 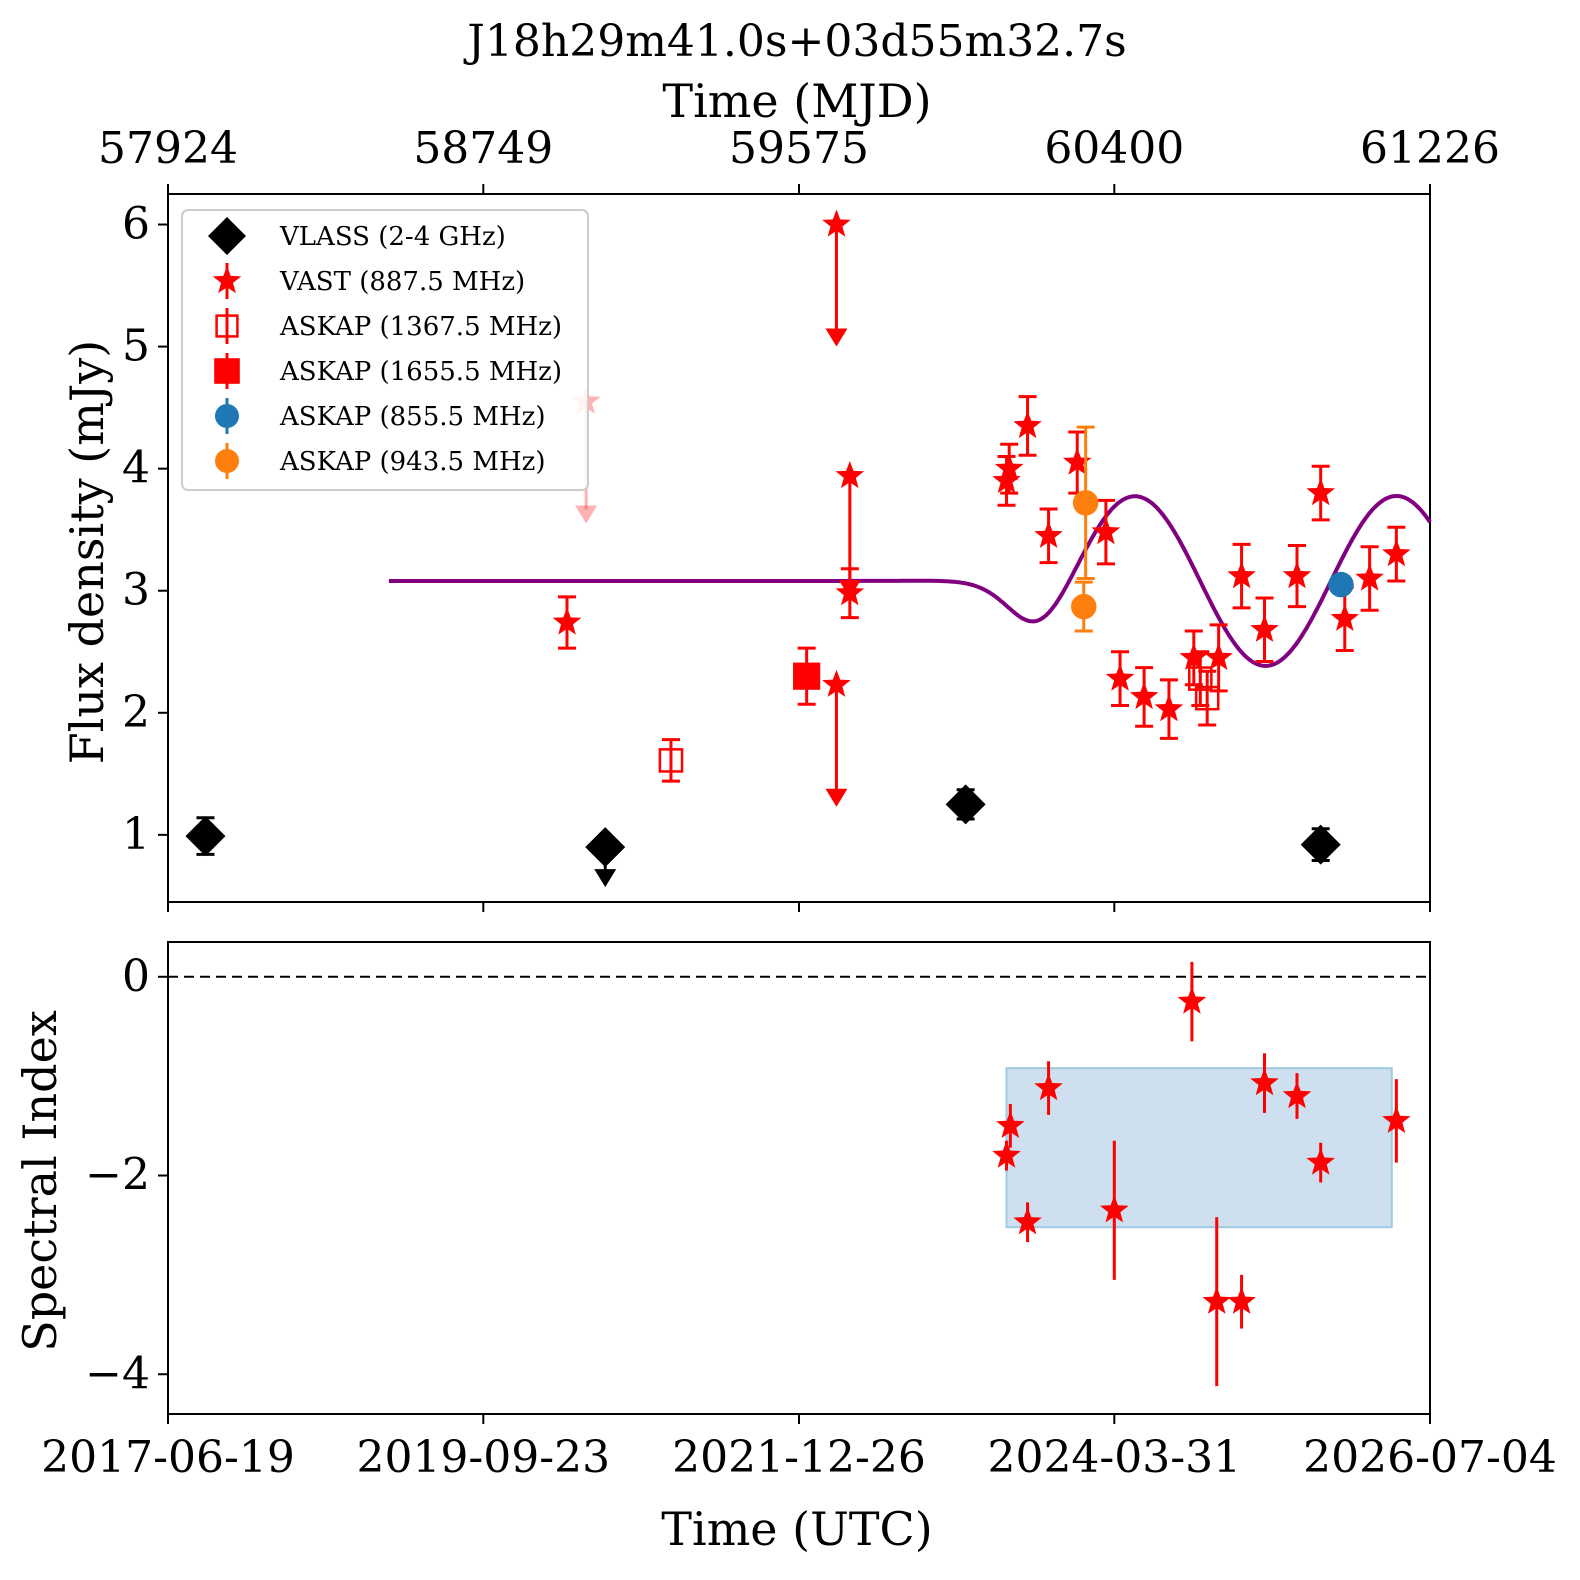 I want to click on chart-title: J18h29m41.0s+03d55m32.7s, so click(x=795, y=41).